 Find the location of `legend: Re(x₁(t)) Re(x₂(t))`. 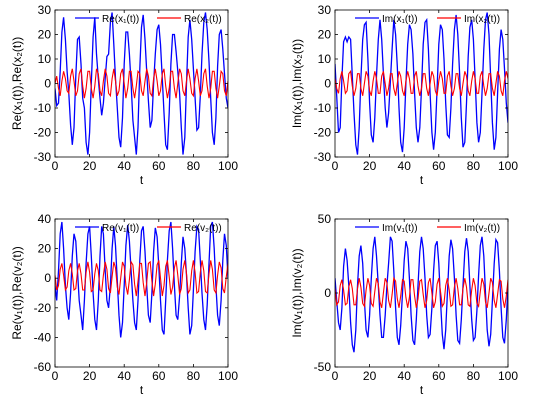

legend: Re(x₁(t)) Re(x₂(t)) is located at coordinates (148, 19).